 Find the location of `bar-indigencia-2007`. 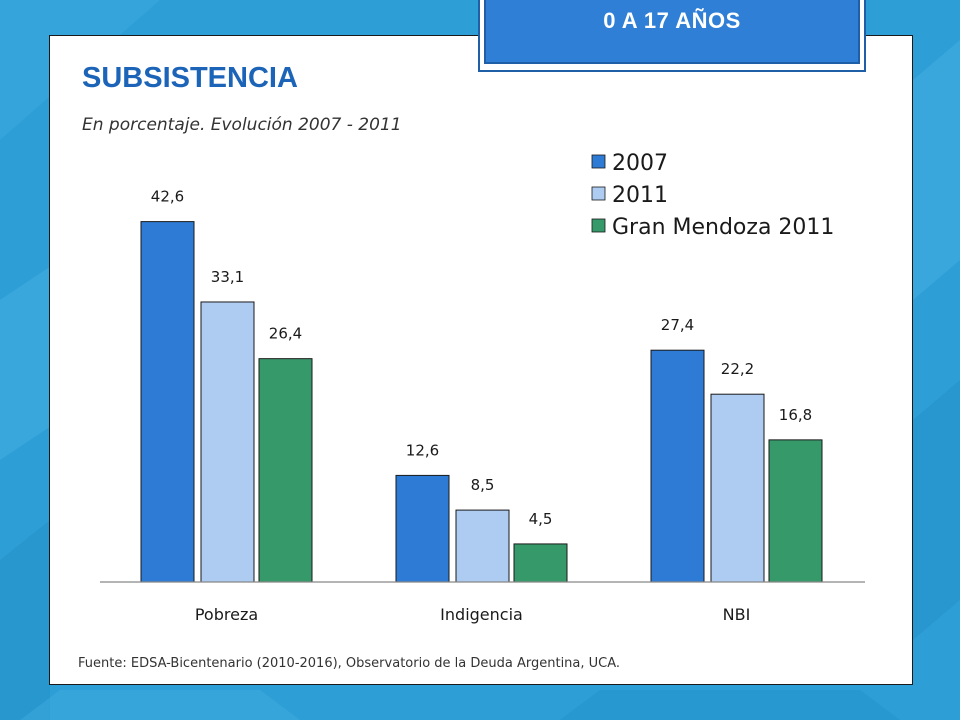

bar-indigencia-2007 is located at coordinates (422, 528).